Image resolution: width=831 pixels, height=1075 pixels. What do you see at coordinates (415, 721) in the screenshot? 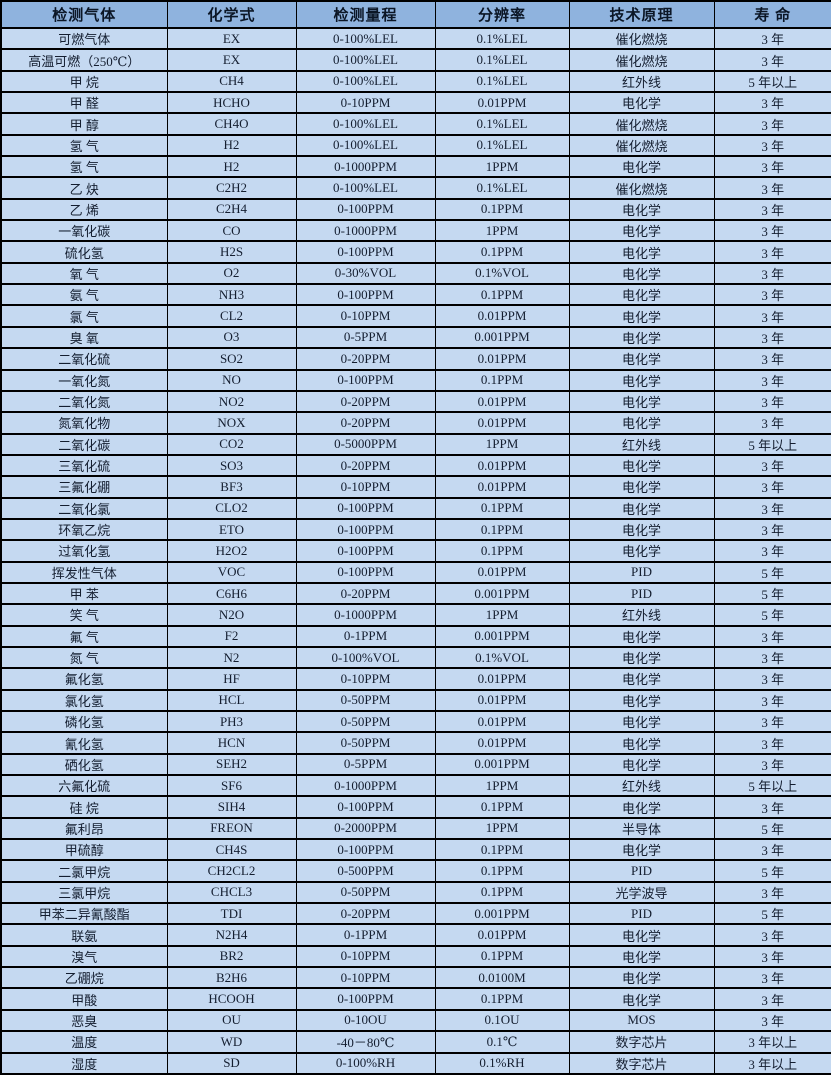
I see `table-row: 磷化氢 PH3 0-50PPM 0.01PPM 电化学 3 年` at bounding box center [415, 721].